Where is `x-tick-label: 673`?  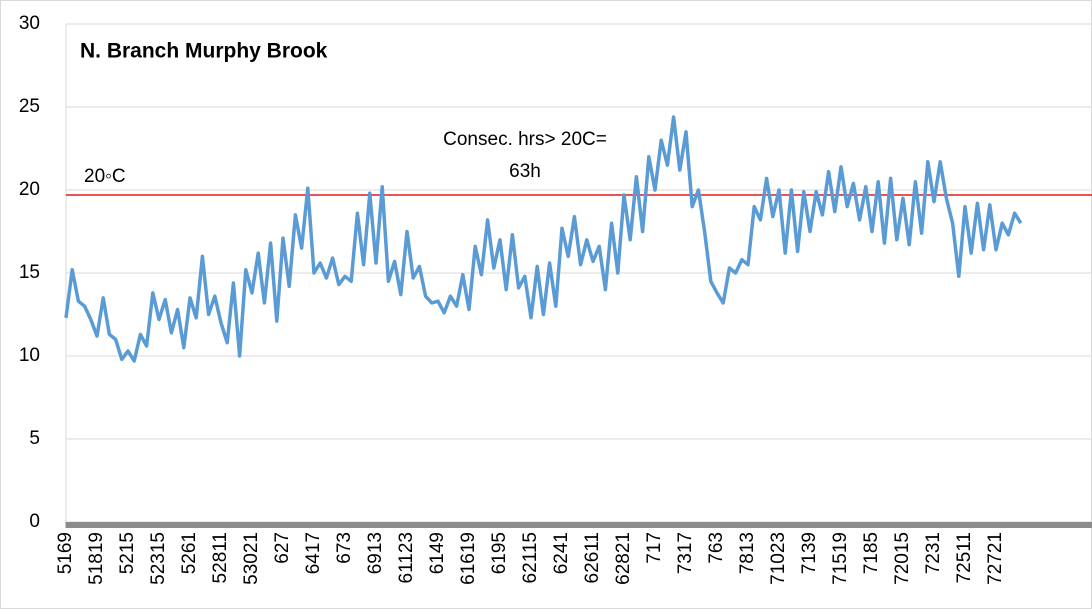
x-tick-label: 673 is located at coordinates (344, 548).